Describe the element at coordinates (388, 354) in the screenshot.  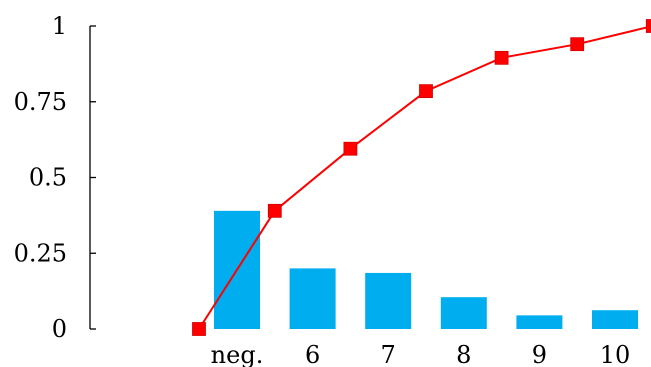
I see `x-tick-label: 7` at that location.